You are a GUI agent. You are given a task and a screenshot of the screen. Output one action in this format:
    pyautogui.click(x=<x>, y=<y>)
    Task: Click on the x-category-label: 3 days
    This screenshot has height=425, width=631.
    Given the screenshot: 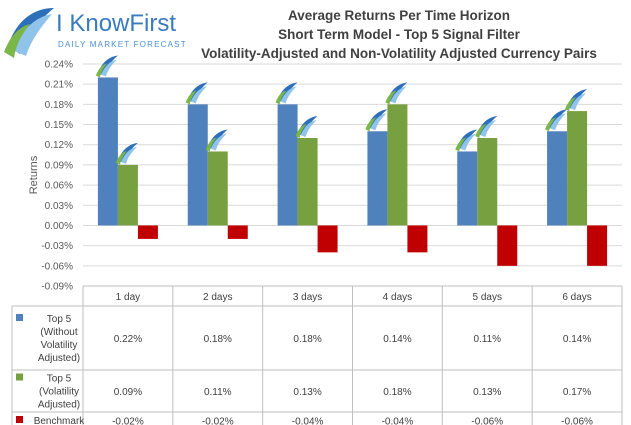 What is the action you would take?
    pyautogui.click(x=307, y=297)
    